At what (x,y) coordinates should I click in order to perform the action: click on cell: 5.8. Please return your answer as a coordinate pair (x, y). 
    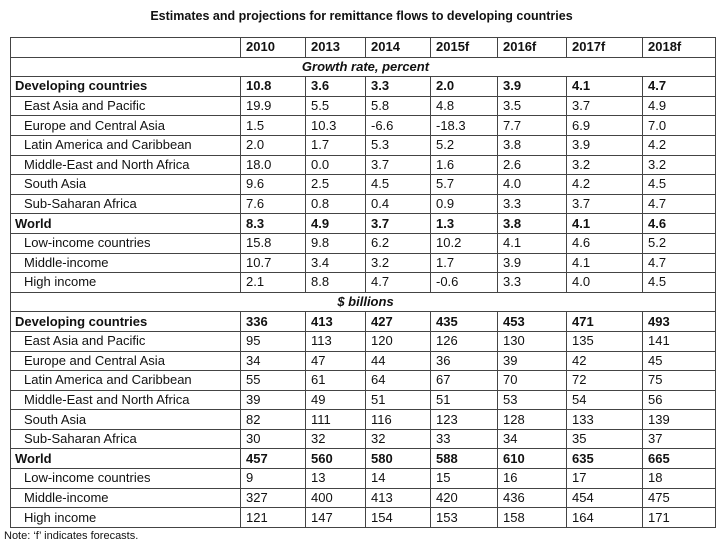
    Looking at the image, I should click on (398, 106).